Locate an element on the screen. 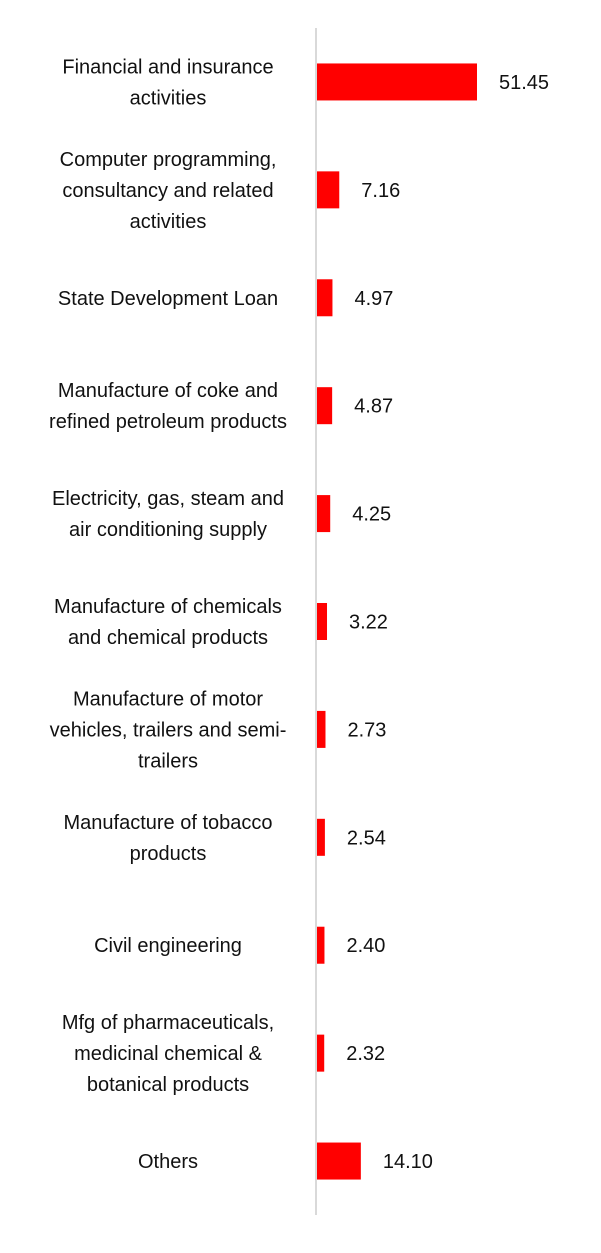 This screenshot has width=601, height=1253. value-label-6: 2.73 is located at coordinates (366, 730).